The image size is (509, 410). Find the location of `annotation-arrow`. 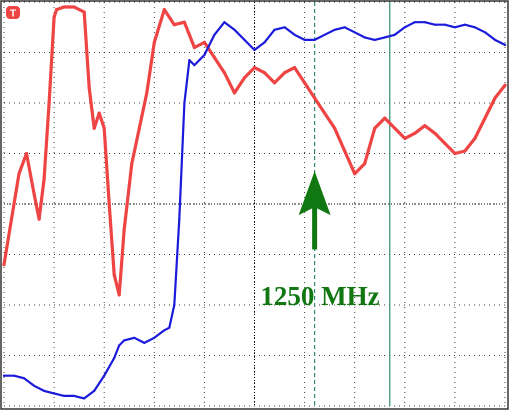

annotation-arrow is located at coordinates (314, 210).